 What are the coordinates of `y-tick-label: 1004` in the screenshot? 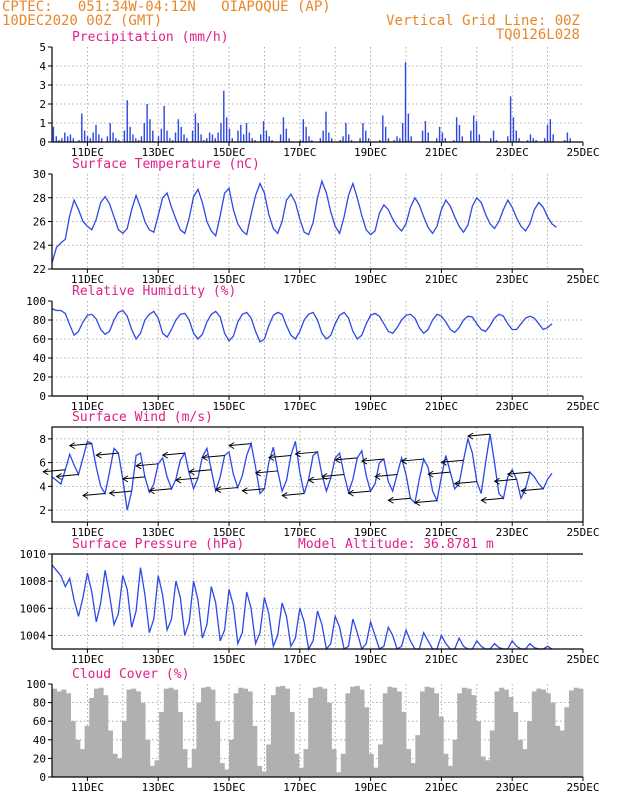 It's located at (33, 635).